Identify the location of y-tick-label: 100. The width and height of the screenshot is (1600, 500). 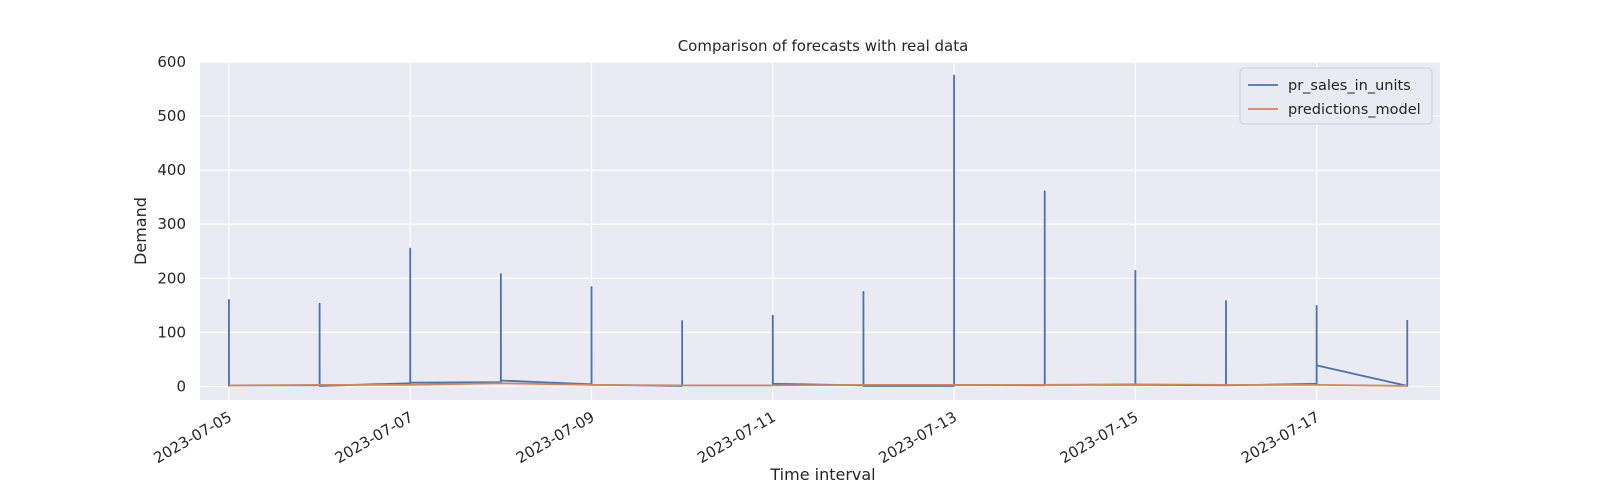
(171, 332).